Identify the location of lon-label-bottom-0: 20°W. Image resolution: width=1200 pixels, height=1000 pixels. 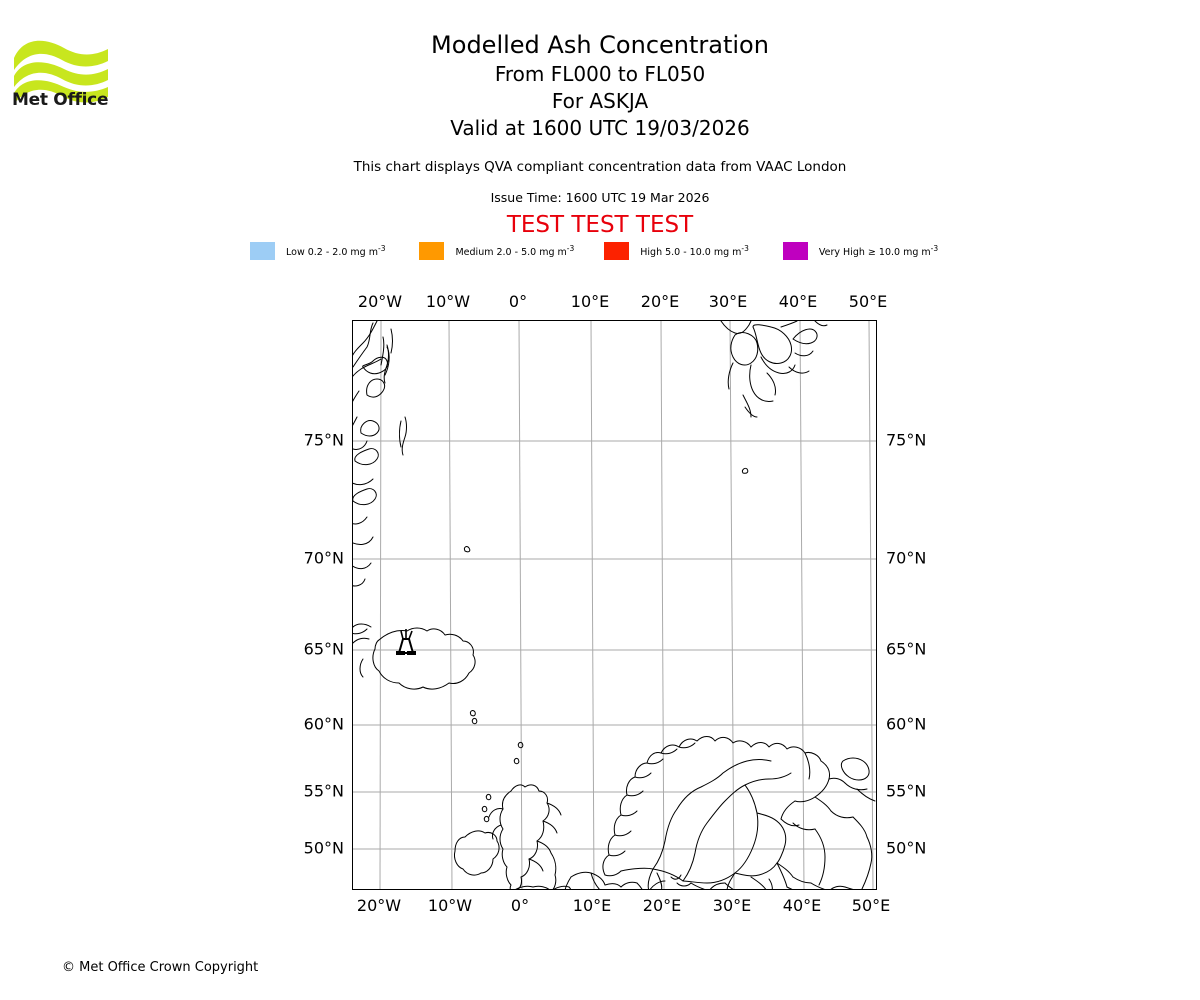
(379, 905).